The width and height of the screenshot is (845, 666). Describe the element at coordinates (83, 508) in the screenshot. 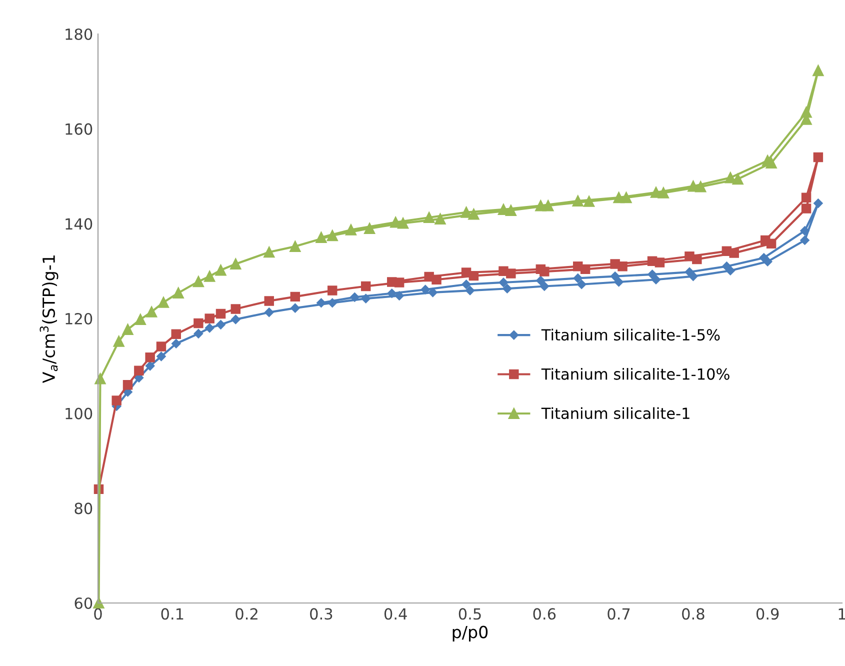

I see `y-tick-label: 80` at that location.